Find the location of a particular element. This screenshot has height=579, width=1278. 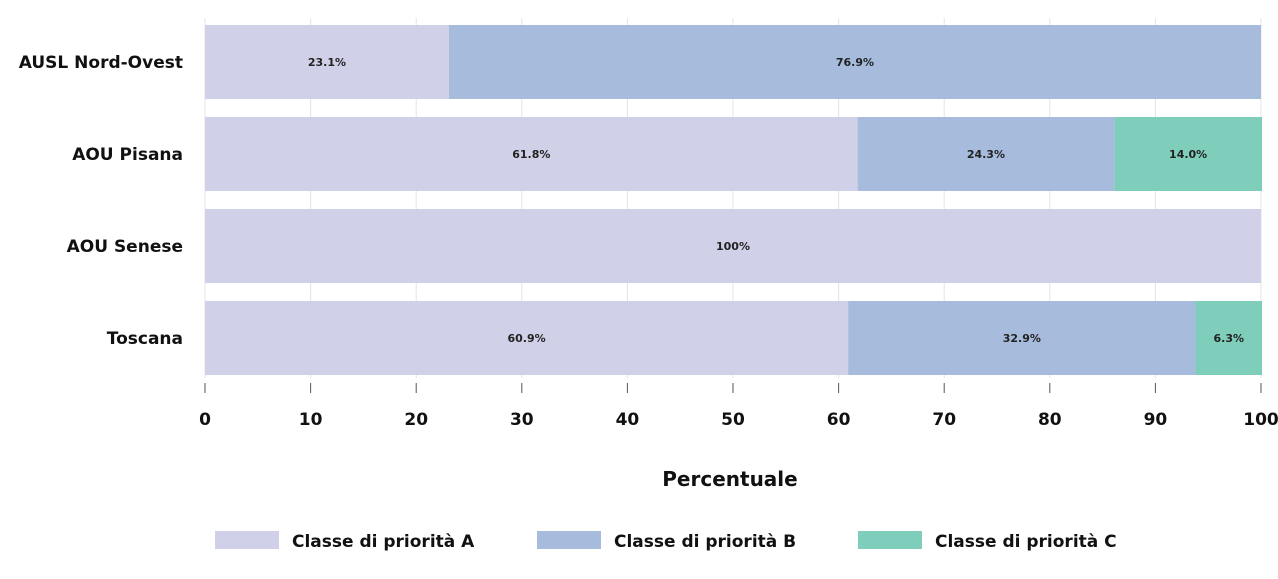

category-label: Toscana is located at coordinates (145, 339).